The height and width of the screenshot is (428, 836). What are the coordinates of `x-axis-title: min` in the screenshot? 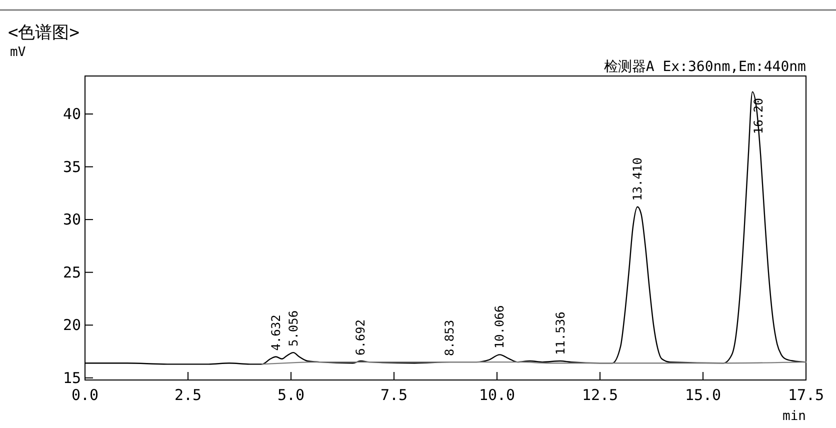 It's located at (794, 416).